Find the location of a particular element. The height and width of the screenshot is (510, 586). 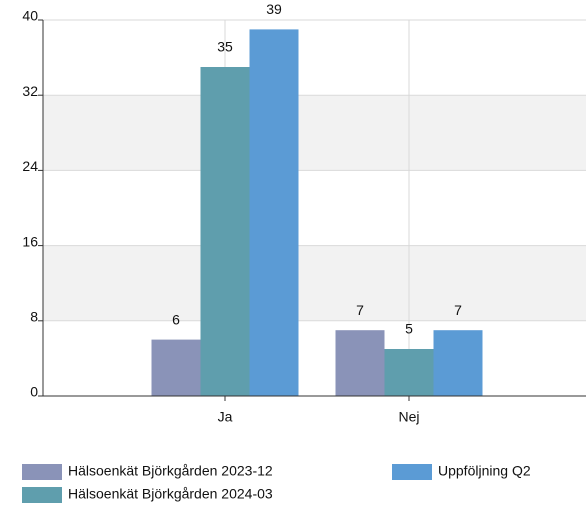

y-tick-label: 16 is located at coordinates (30, 241).